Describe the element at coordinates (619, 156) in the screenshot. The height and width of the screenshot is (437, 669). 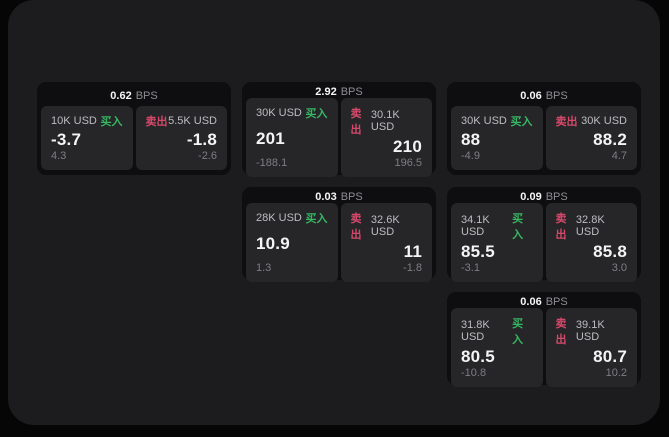
I see `sell-delta: 4.7` at that location.